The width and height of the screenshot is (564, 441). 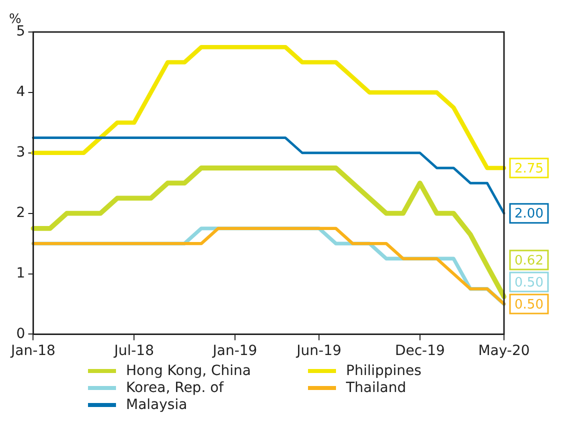 What do you see at coordinates (21, 152) in the screenshot?
I see `y-tick-label: 3` at bounding box center [21, 152].